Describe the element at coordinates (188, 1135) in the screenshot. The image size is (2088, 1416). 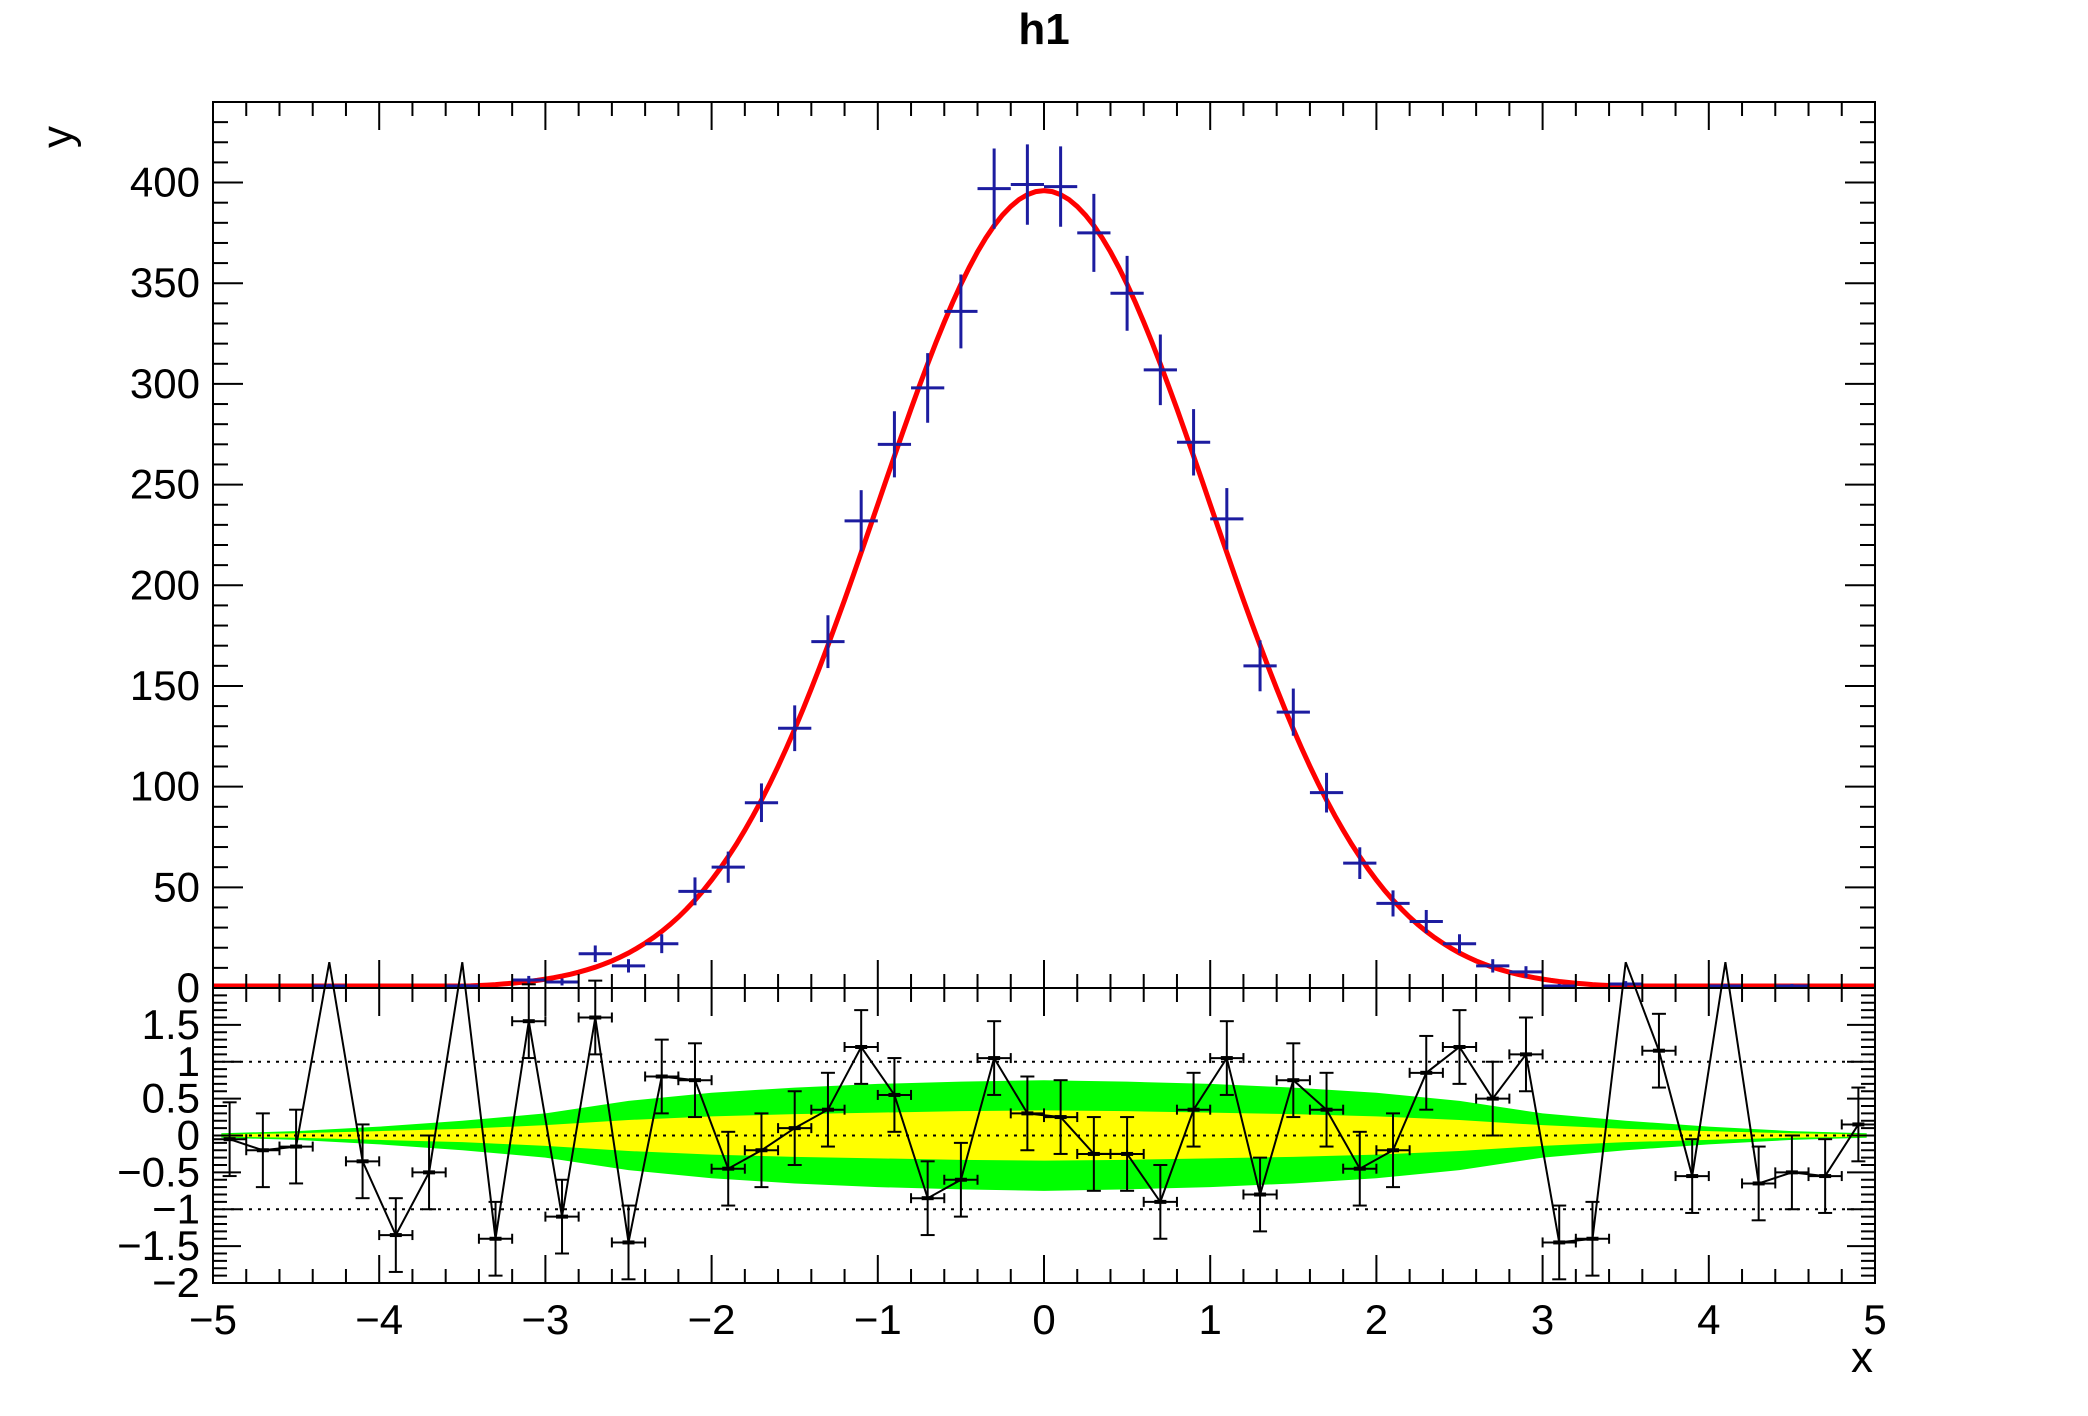
I see `y-ratio-tick-label: 0` at that location.